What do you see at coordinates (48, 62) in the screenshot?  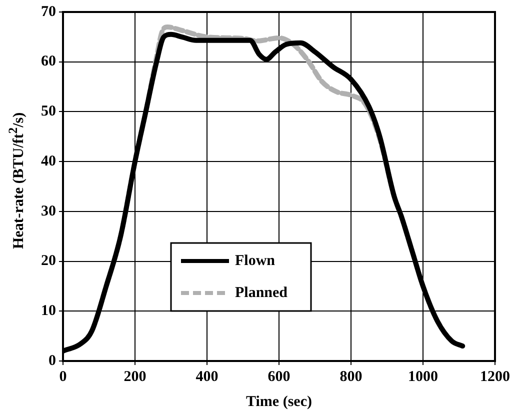 I see `y-tick-label: 60` at bounding box center [48, 62].